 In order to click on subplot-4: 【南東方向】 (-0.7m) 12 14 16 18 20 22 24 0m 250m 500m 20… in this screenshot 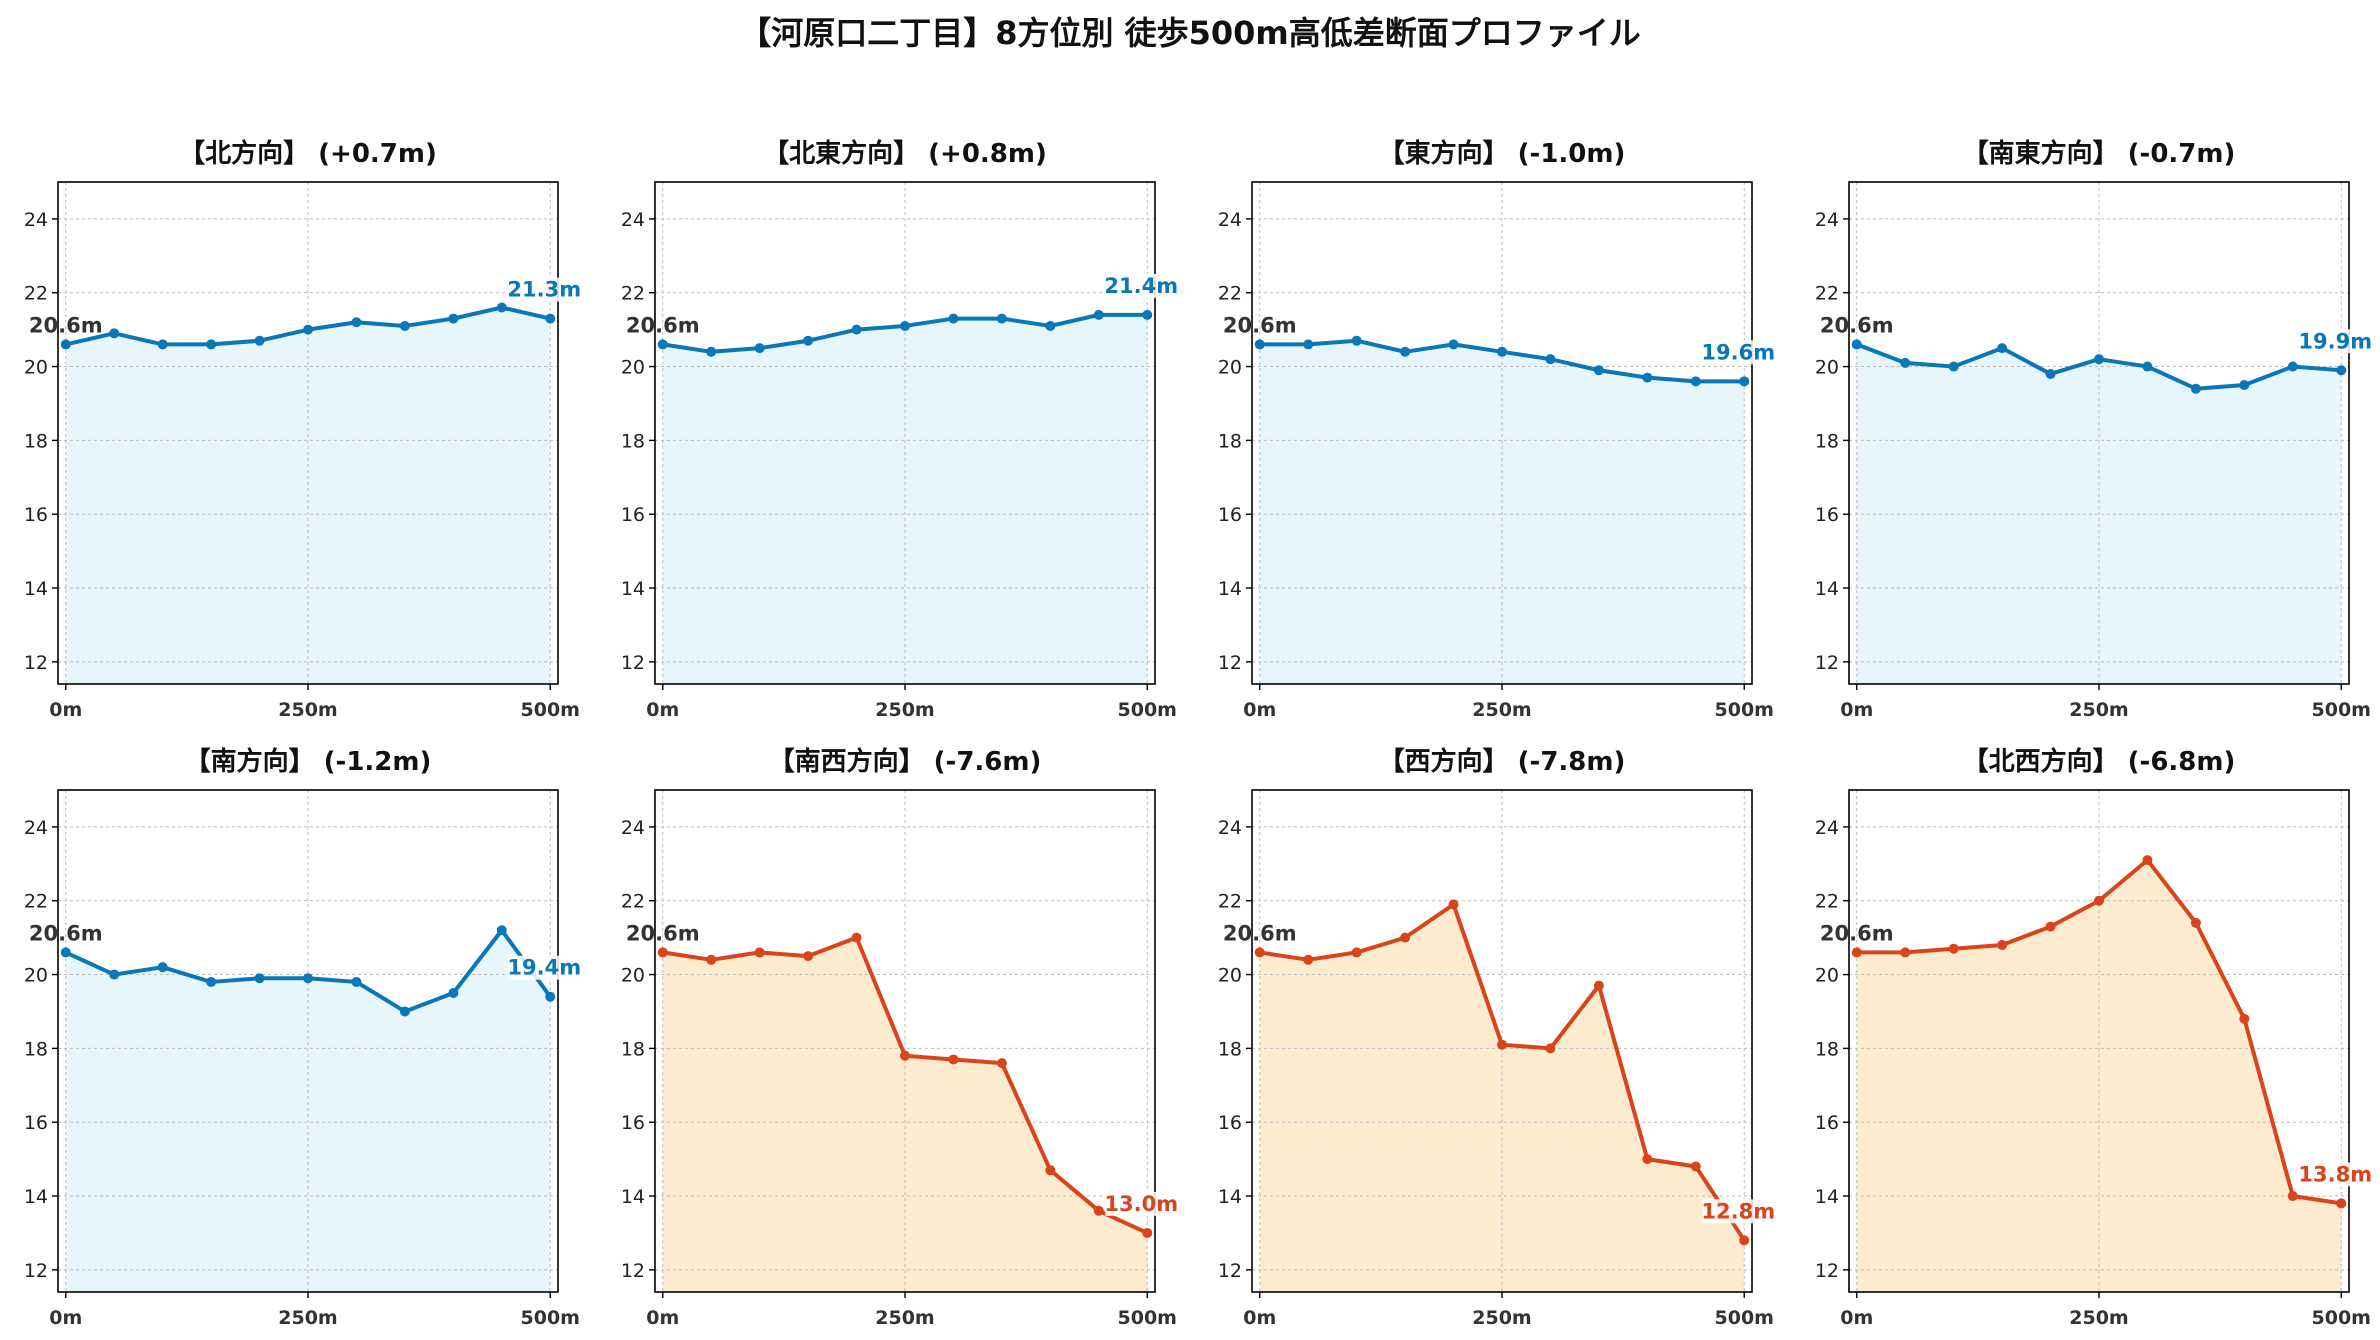, I will do `click(2093, 429)`.